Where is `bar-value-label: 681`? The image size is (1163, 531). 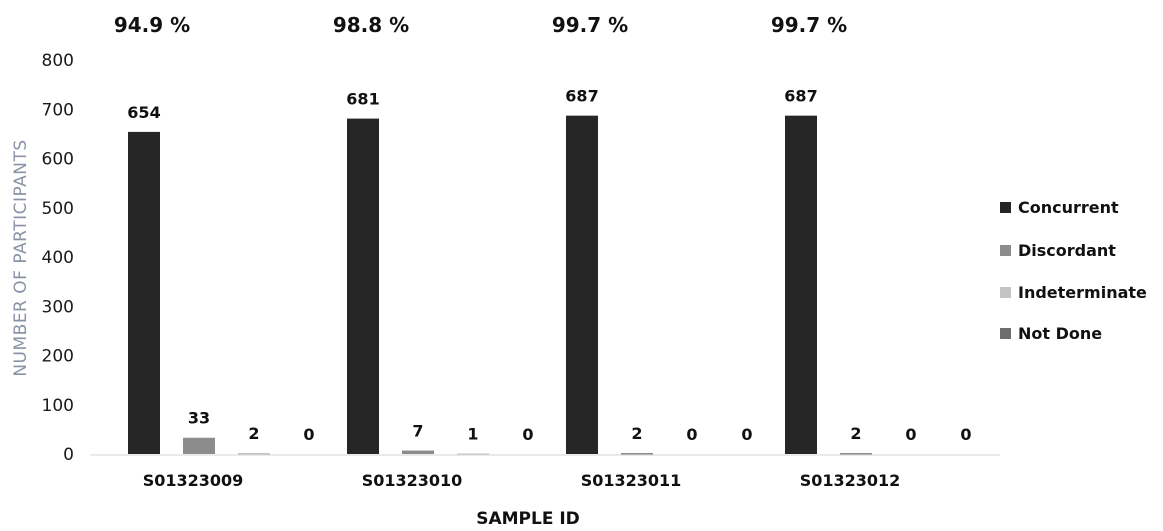
bar-value-label: 681 is located at coordinates (362, 99).